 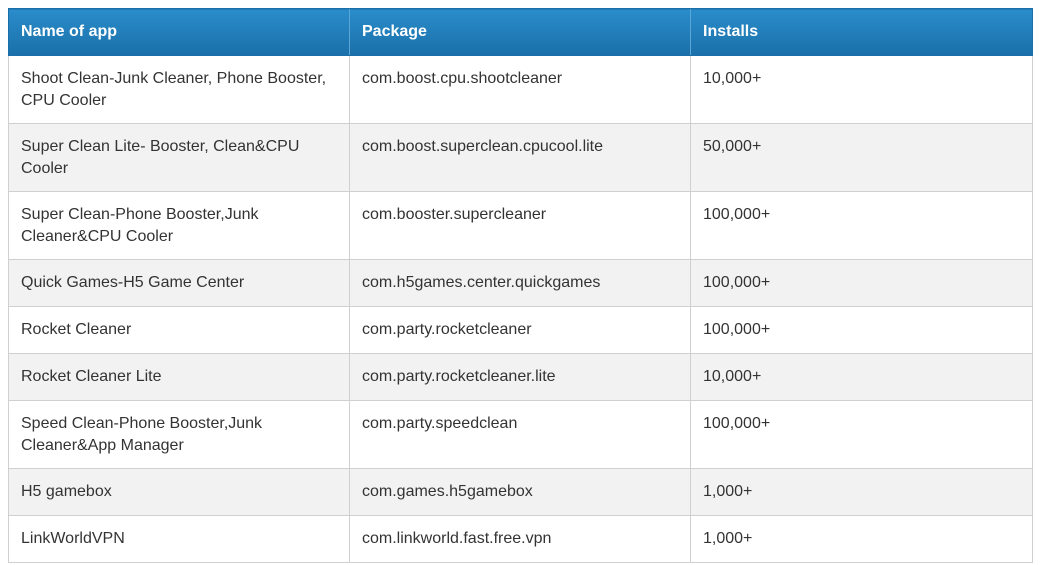 What do you see at coordinates (861, 32) in the screenshot?
I see `header-installs: Installs` at bounding box center [861, 32].